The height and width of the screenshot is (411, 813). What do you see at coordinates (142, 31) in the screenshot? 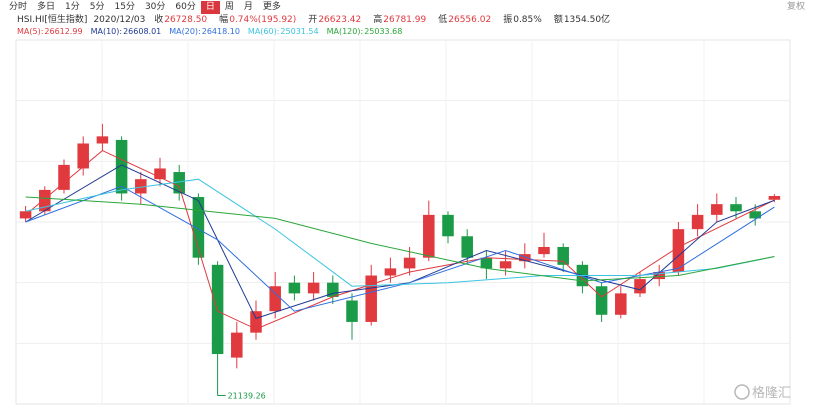
I see `legend-value: 26608.01` at bounding box center [142, 31].